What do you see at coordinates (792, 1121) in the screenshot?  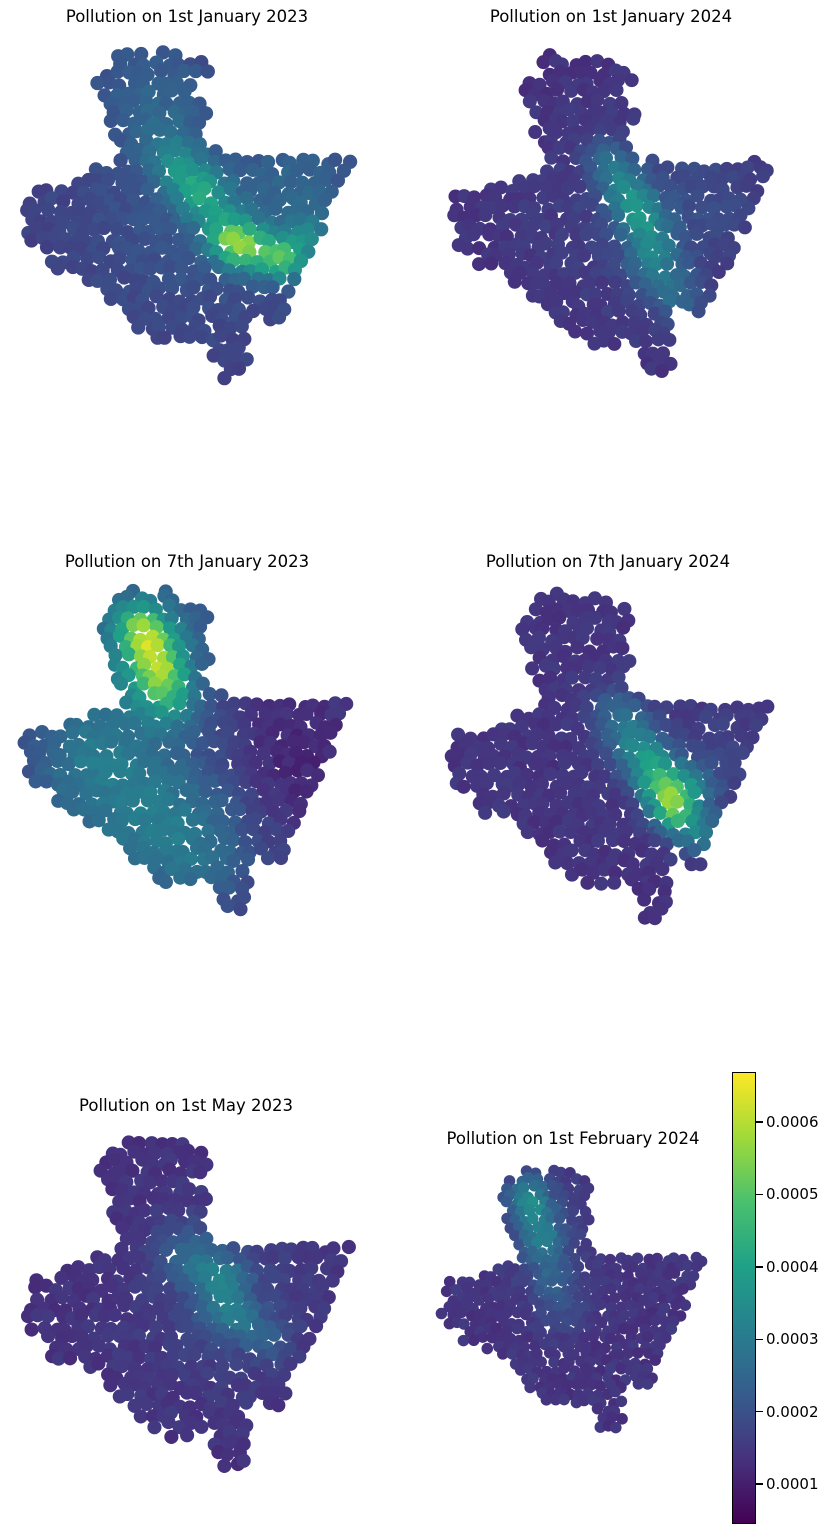 I see `colorbar-tick-label: 0.0006` at bounding box center [792, 1121].